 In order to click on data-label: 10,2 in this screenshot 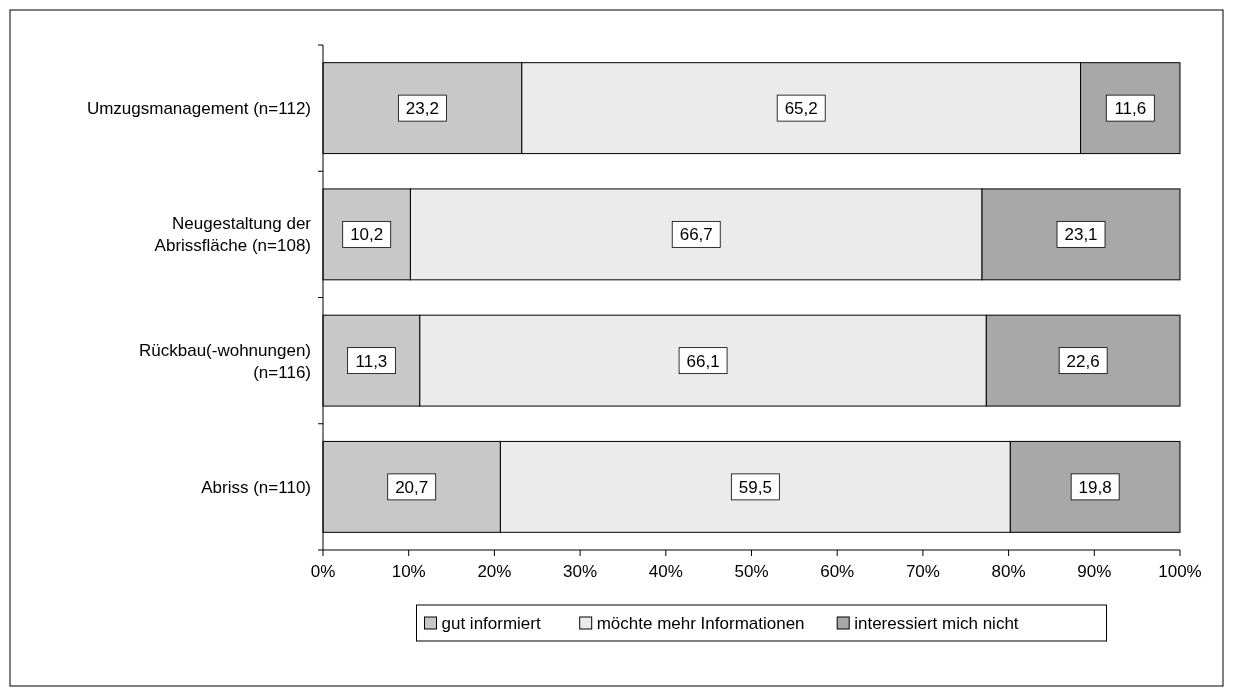, I will do `click(367, 235)`.